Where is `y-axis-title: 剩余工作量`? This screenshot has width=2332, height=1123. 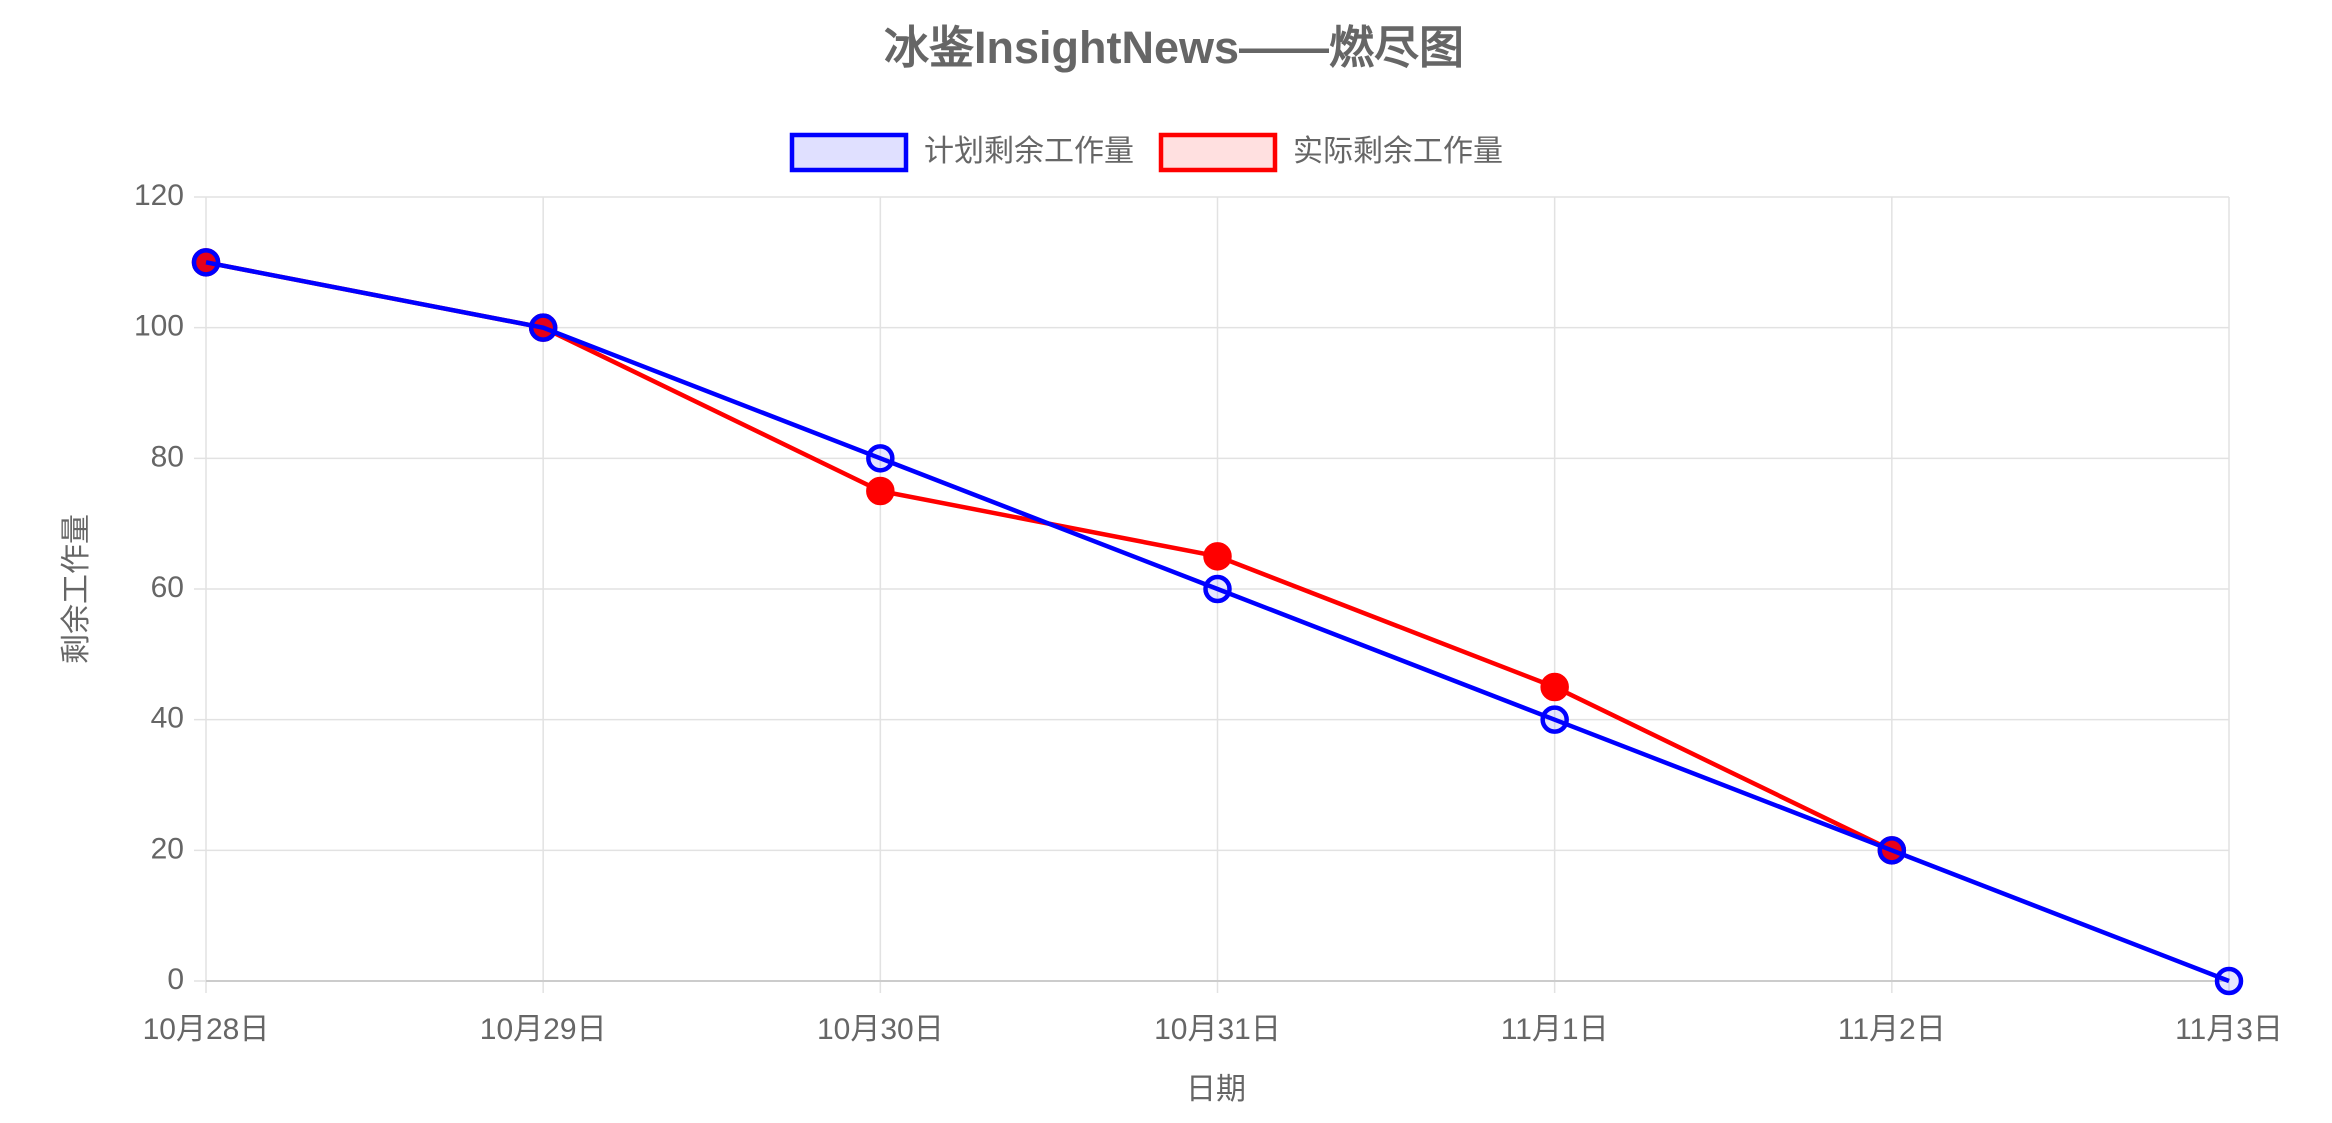
y-axis-title: 剩余工作量 is located at coordinates (76, 589).